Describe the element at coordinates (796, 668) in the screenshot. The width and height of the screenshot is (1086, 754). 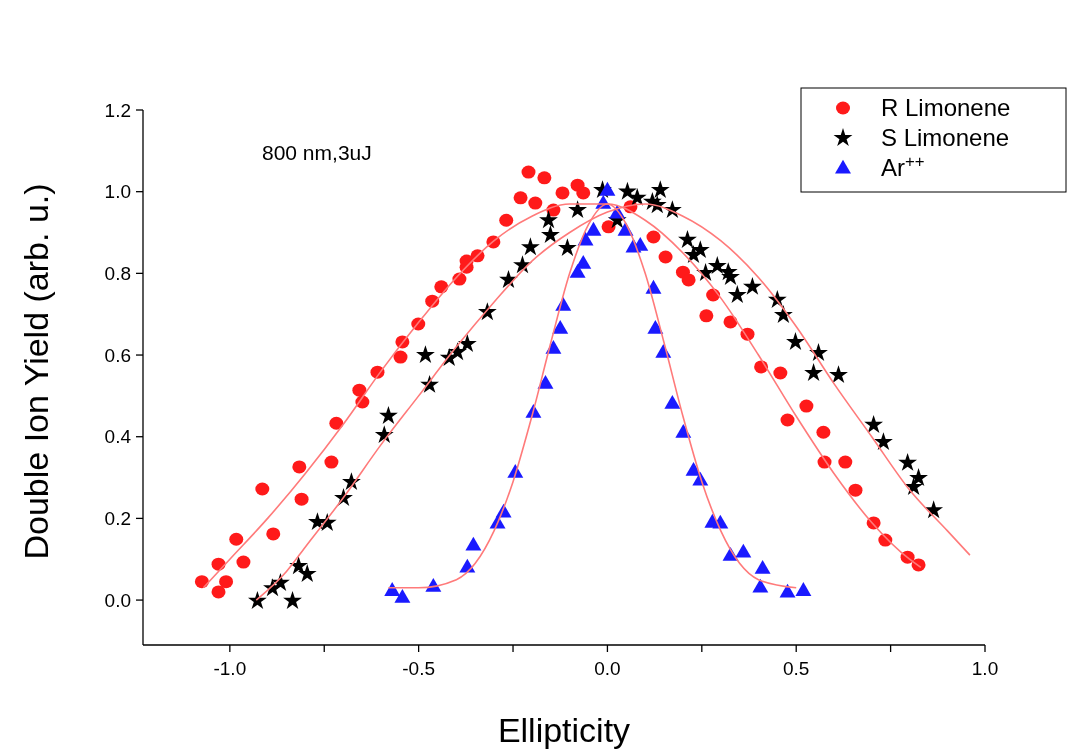
I see `x-tick-label: 0.5` at that location.